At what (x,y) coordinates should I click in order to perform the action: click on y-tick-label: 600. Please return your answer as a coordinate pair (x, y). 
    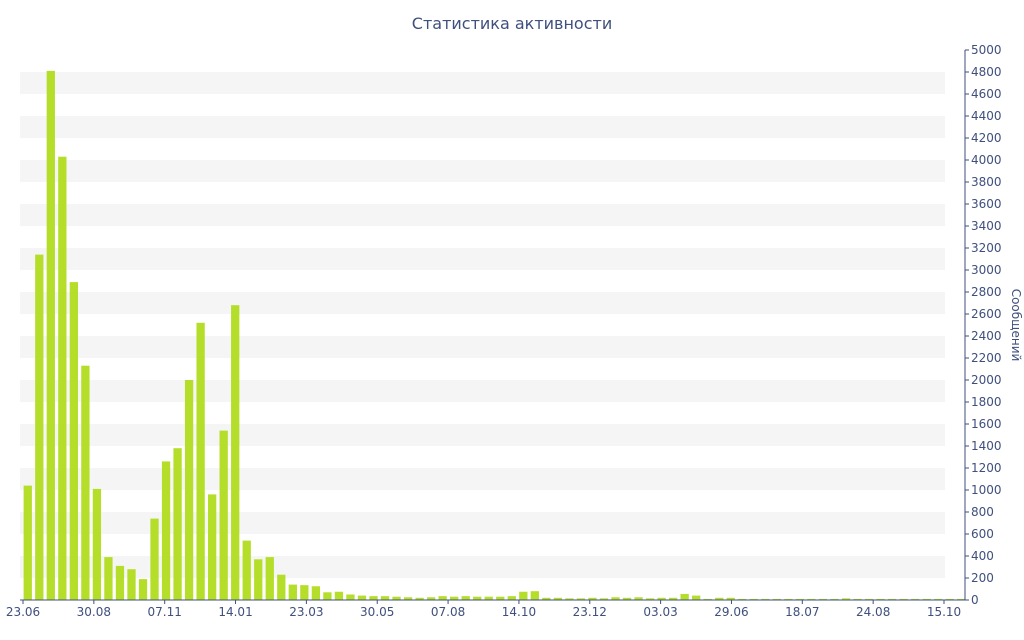
    Looking at the image, I should click on (982, 534).